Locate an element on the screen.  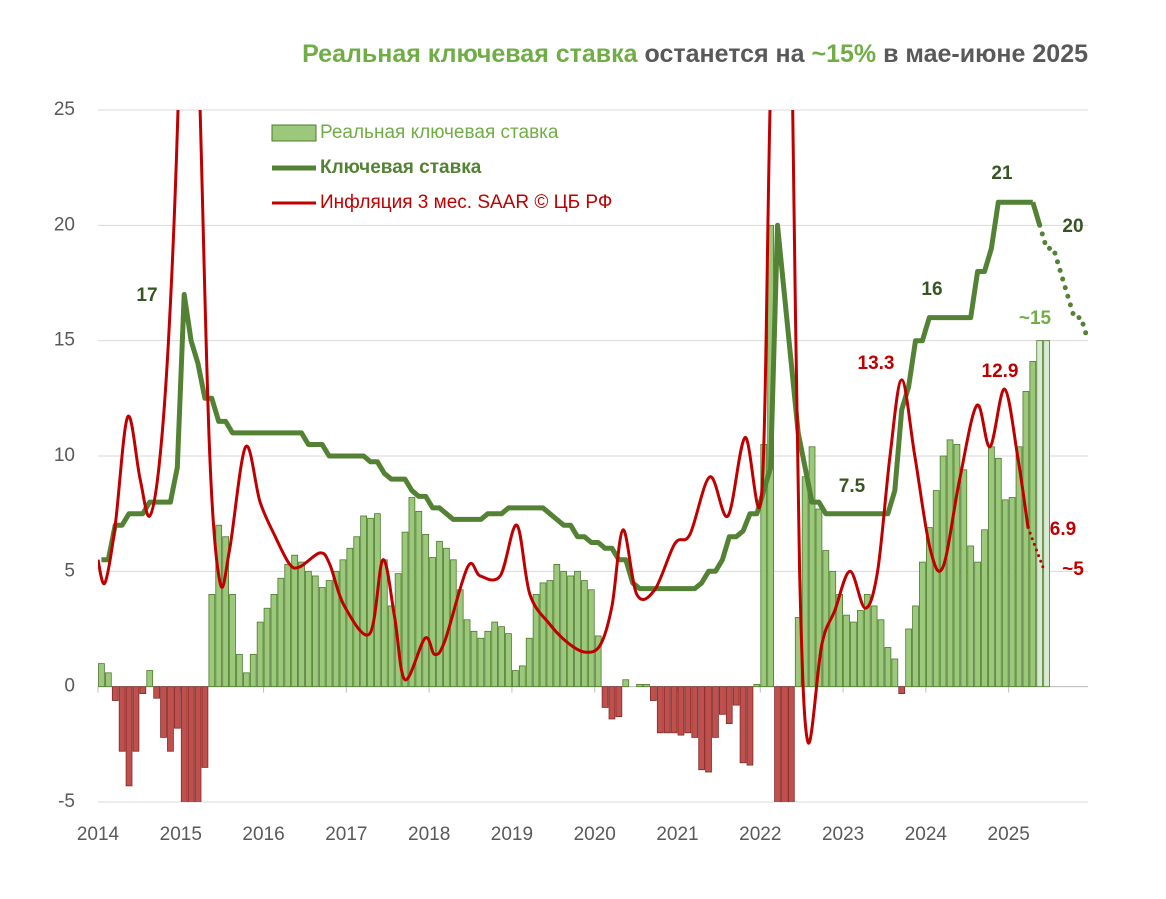
x-tick-label: 2014 is located at coordinates (98, 834).